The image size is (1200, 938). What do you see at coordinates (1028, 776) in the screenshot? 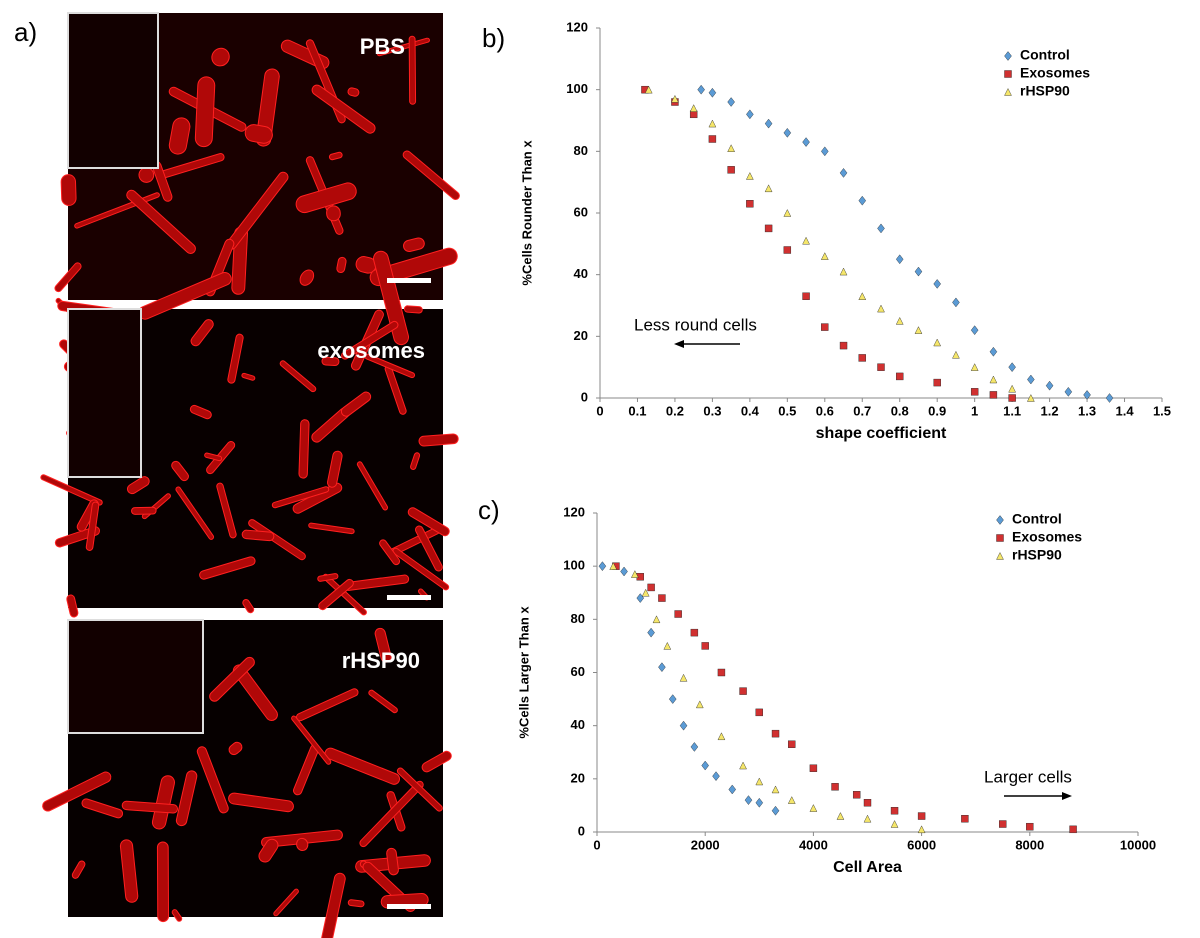
I see `annotation: Larger cells` at bounding box center [1028, 776].